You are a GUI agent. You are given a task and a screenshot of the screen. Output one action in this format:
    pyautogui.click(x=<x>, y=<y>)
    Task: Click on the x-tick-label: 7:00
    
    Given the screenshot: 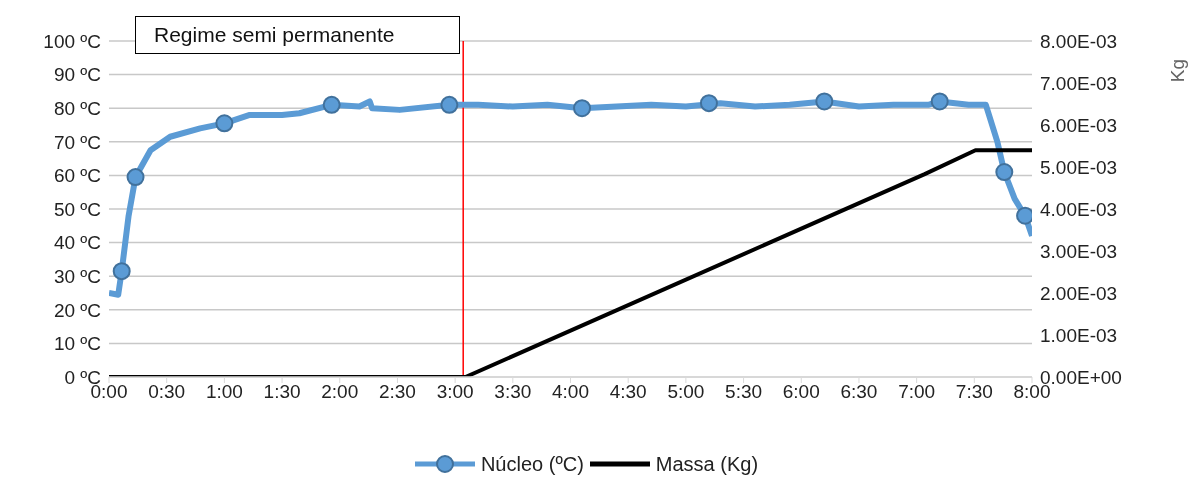 What is the action you would take?
    pyautogui.click(x=917, y=392)
    